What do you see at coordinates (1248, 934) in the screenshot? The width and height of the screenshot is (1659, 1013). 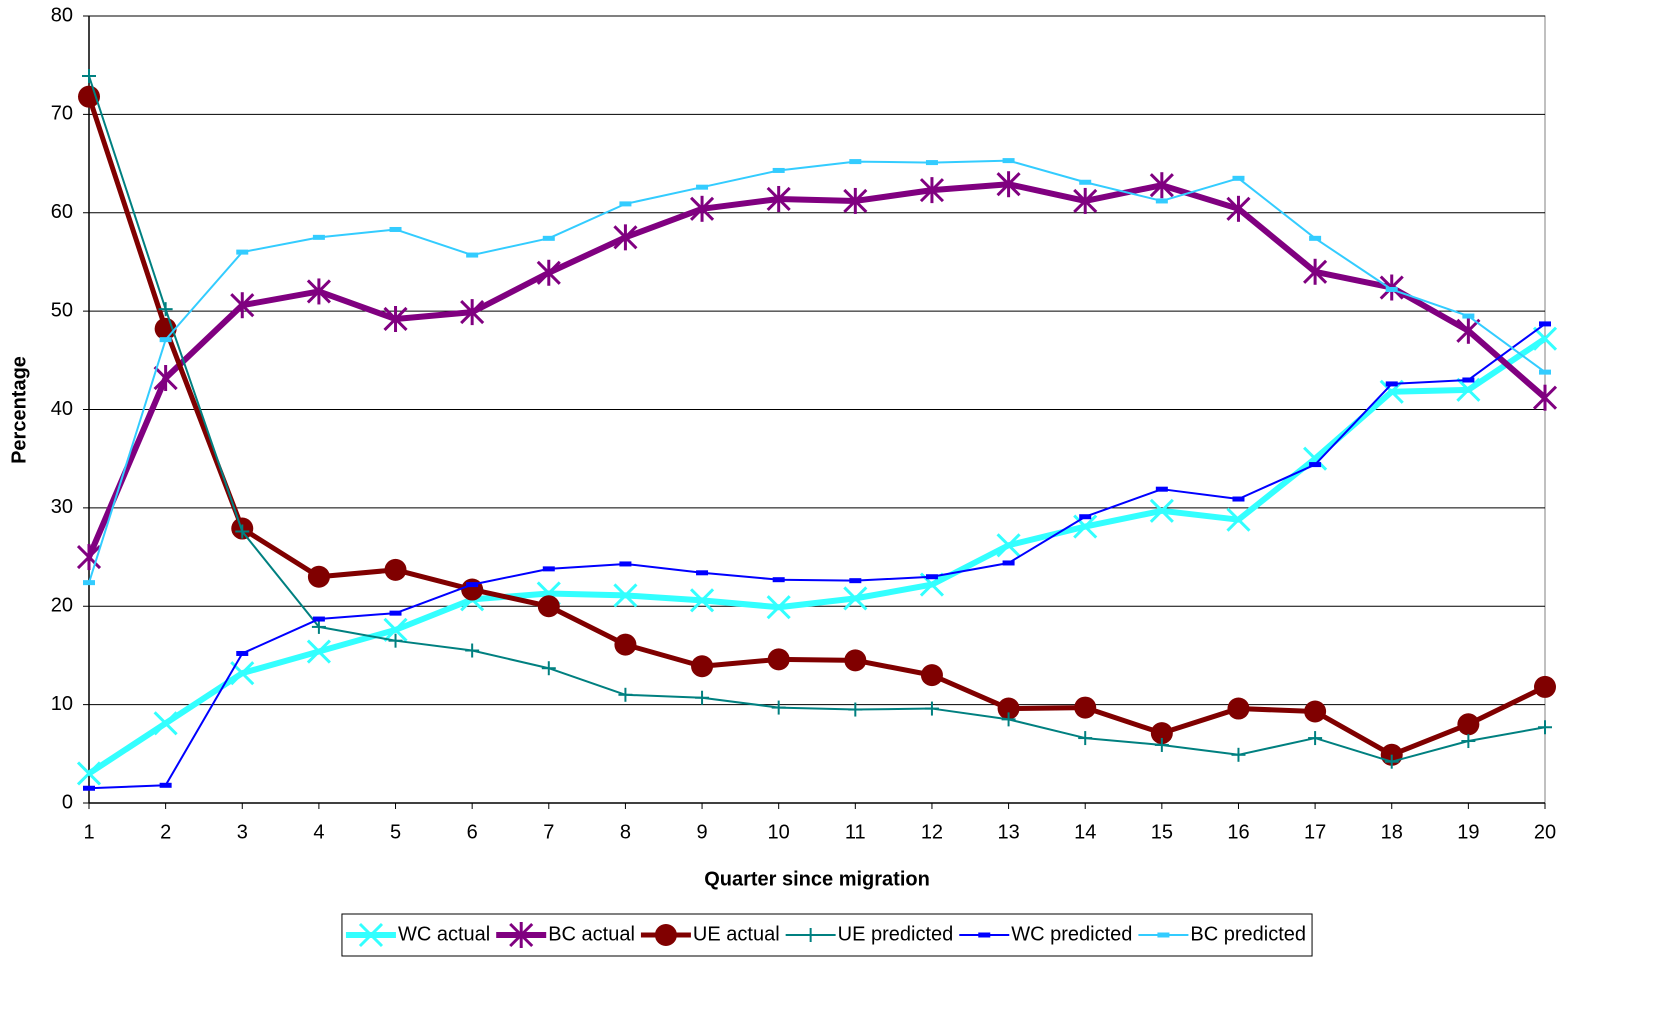 I see `legend-label: BC predicted` at bounding box center [1248, 934].